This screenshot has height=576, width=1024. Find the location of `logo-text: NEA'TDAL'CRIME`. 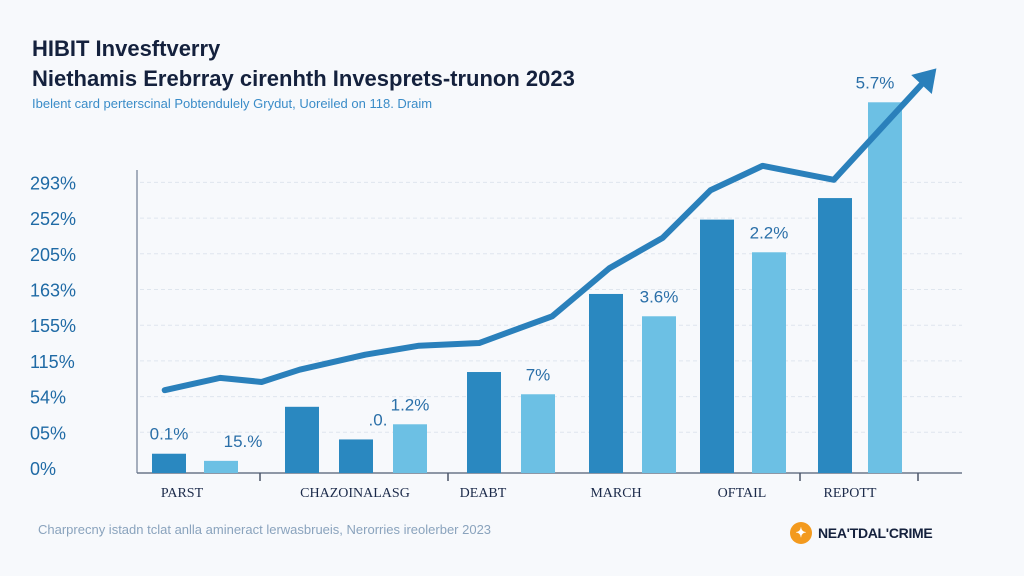

logo-text: NEA'TDAL'CRIME is located at coordinates (875, 533).